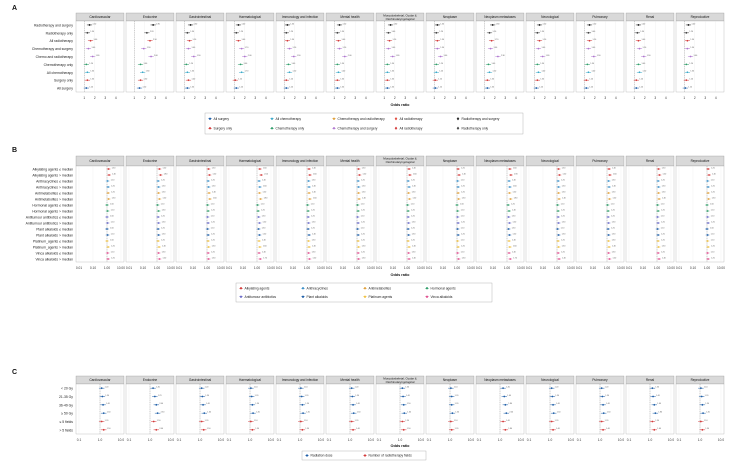  I want to click on x-axis-label: Odds ratio, so click(401, 275).